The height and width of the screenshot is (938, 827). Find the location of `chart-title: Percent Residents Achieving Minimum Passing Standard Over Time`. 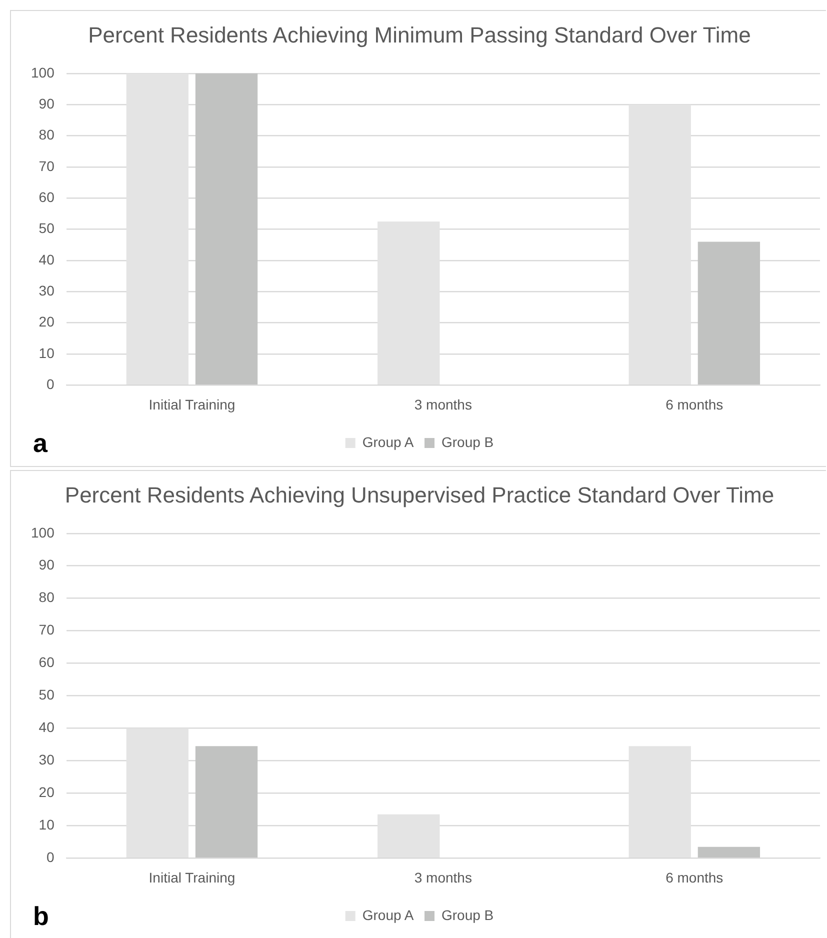

chart-title: Percent Residents Achieving Minimum Passing Standard Over Time is located at coordinates (419, 35).